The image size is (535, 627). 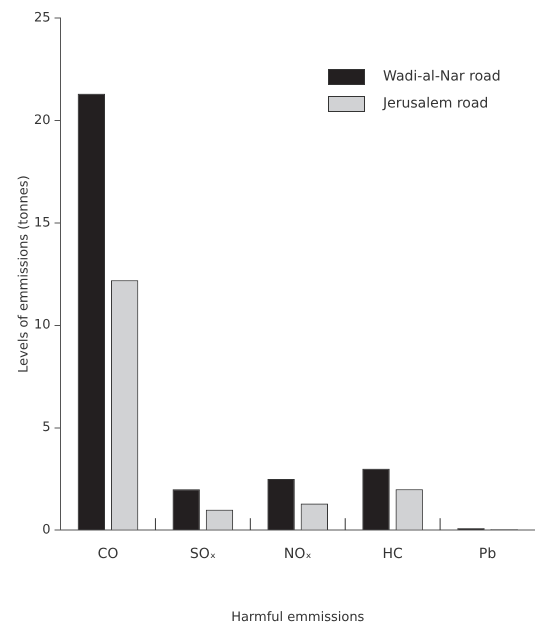 I want to click on legend-label: Wadi-al-Nar road, so click(x=442, y=76).